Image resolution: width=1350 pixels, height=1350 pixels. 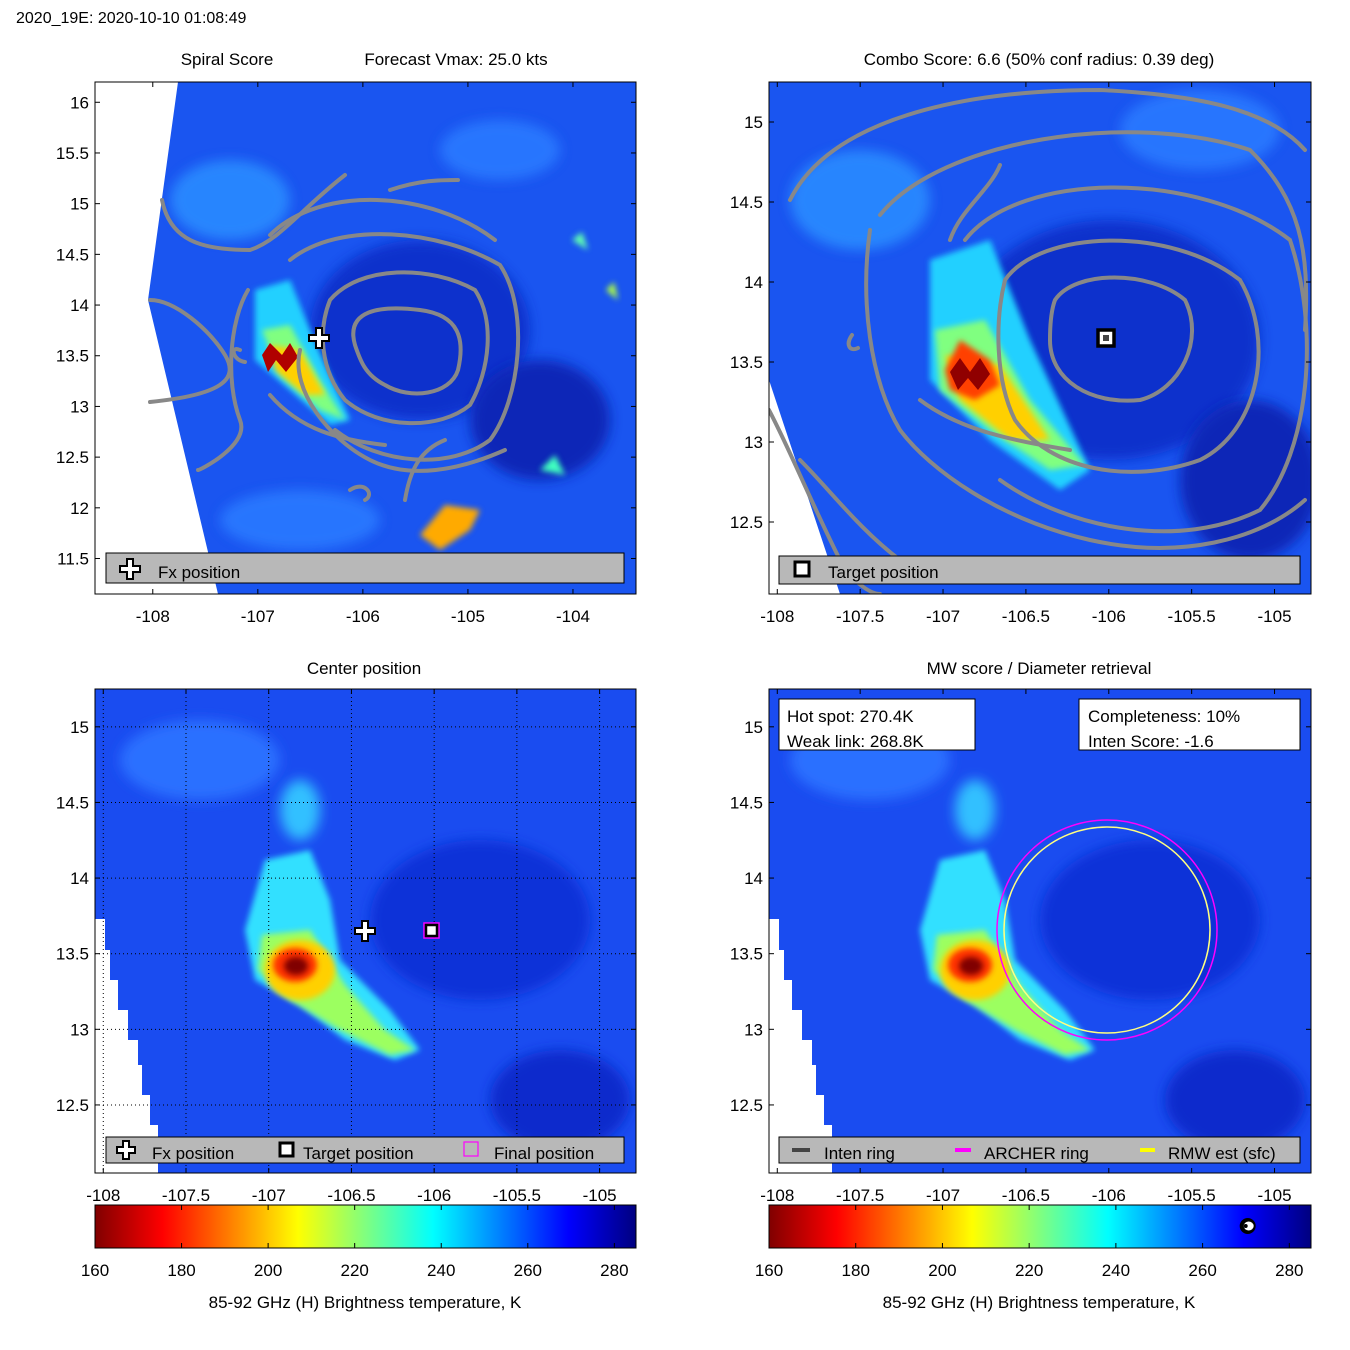 What do you see at coordinates (79, 508) in the screenshot?
I see `y-tick-label: 12` at bounding box center [79, 508].